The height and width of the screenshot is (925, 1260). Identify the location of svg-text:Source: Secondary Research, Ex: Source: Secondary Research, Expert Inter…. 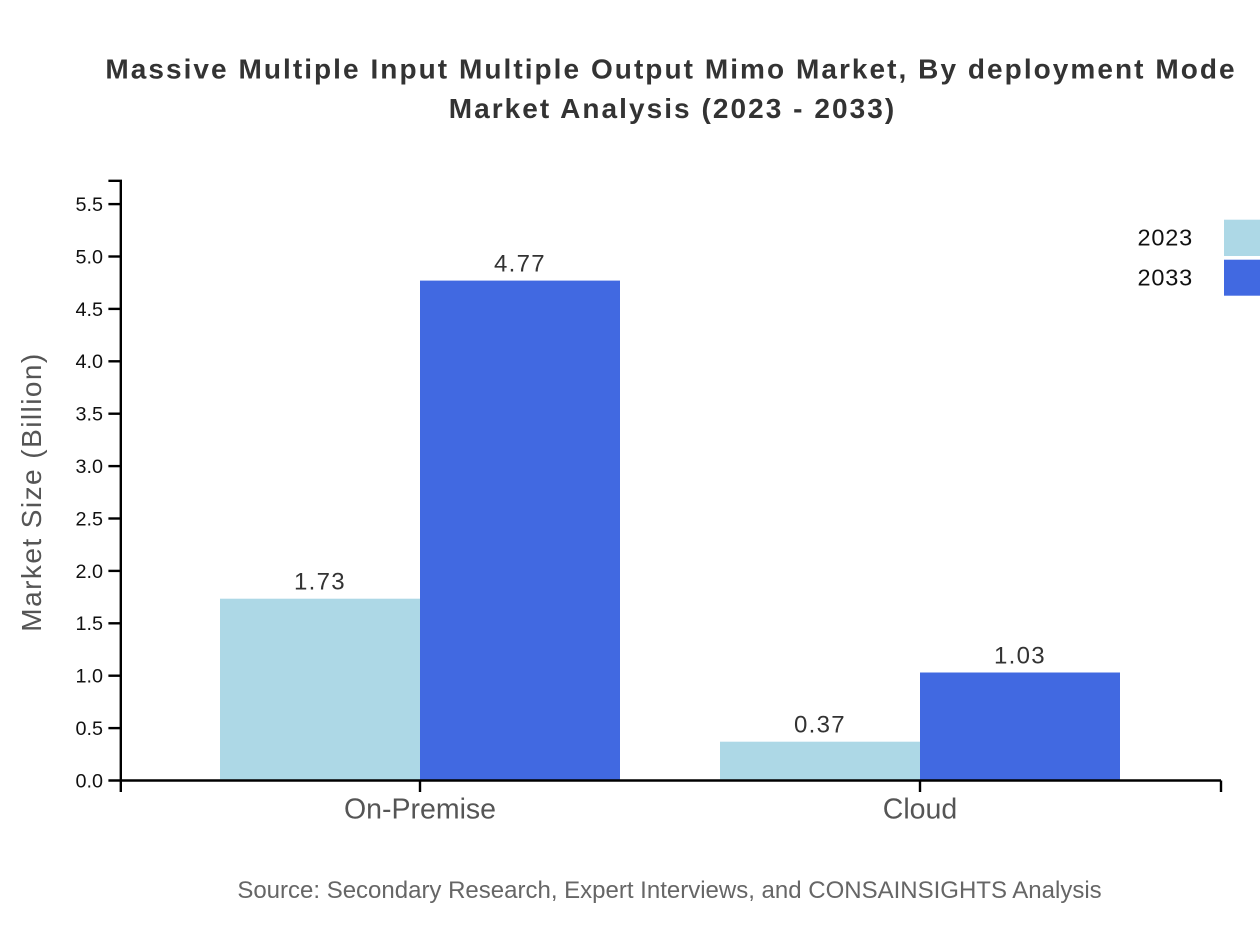
(669, 890).